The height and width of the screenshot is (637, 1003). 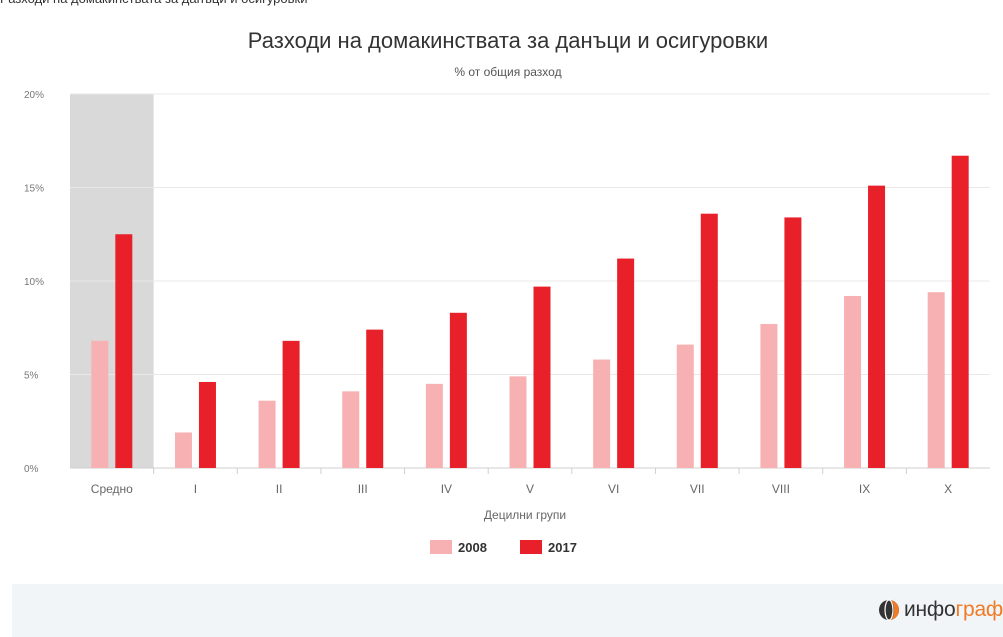 I want to click on bar-2008-II, so click(x=267, y=434).